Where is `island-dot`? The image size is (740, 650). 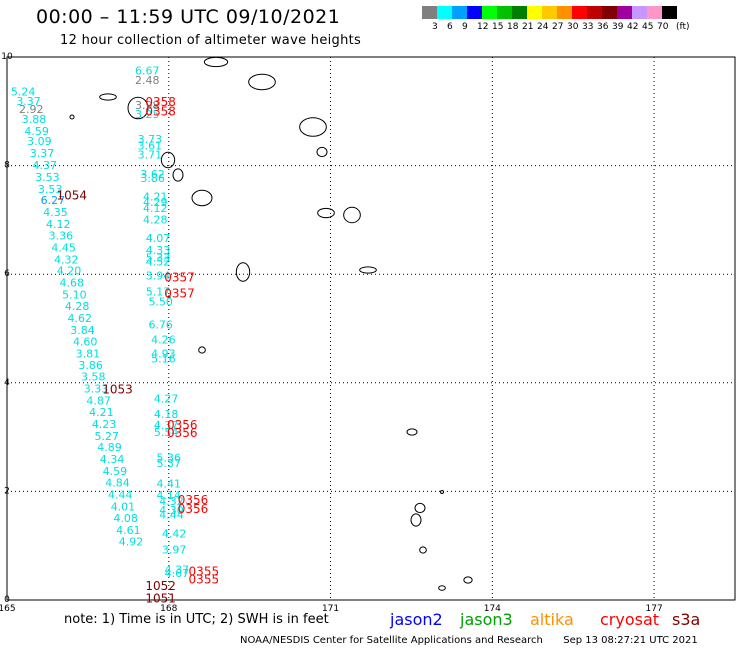
island-dot is located at coordinates (169, 297).